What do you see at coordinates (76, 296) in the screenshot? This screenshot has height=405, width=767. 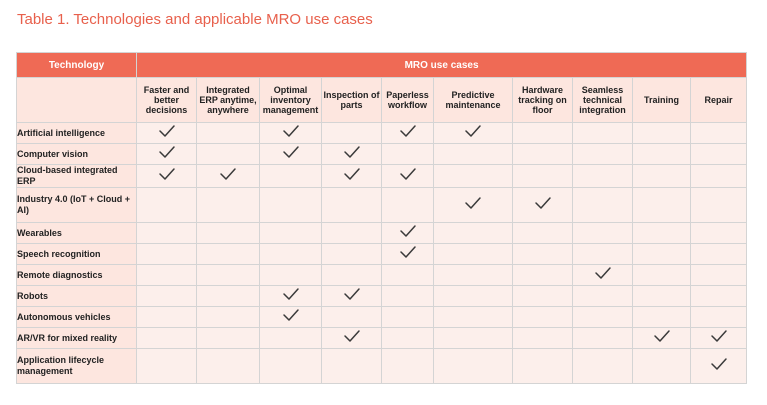 I see `technology-label: Robots` at bounding box center [76, 296].